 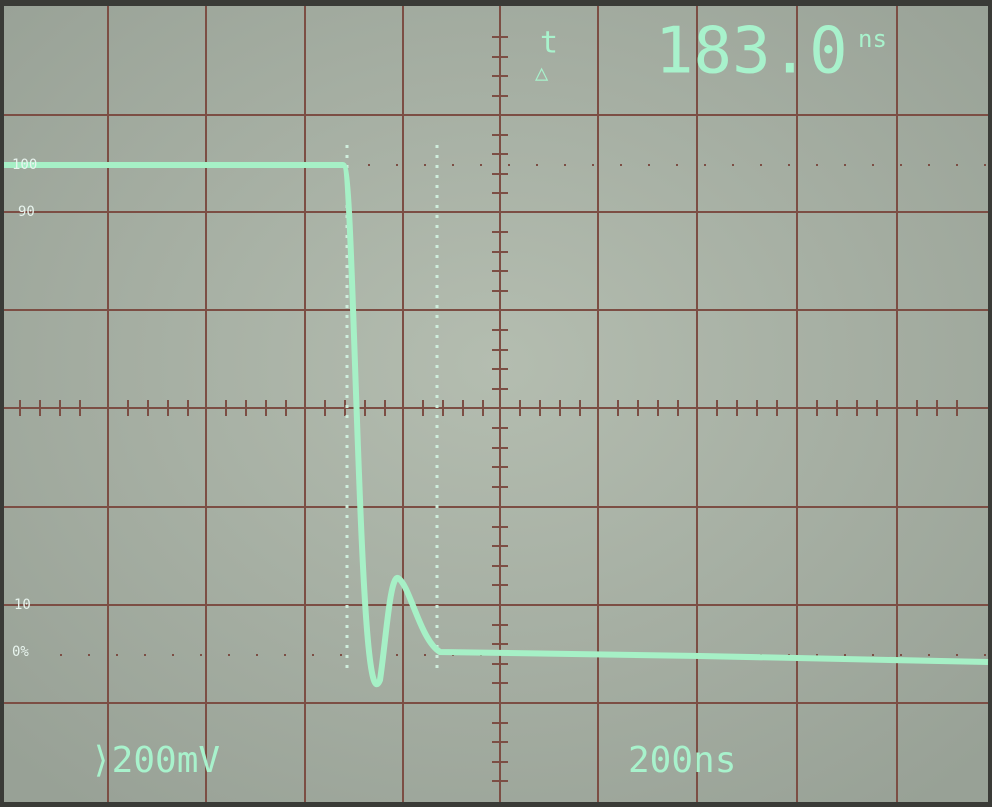 What do you see at coordinates (549, 43) in the screenshot?
I see `readout-t: t` at bounding box center [549, 43].